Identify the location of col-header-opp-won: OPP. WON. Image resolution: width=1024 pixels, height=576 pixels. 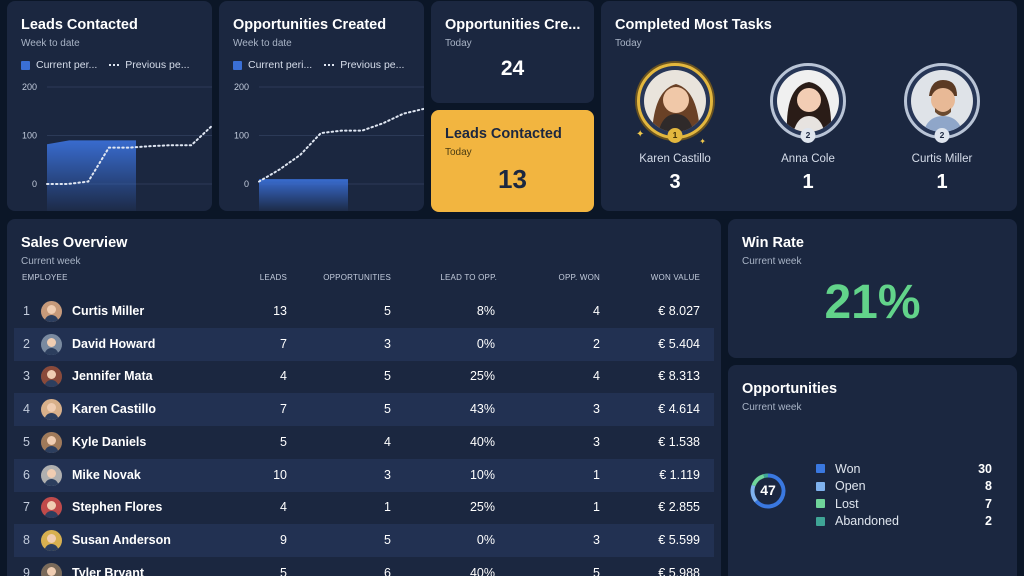
(579, 277).